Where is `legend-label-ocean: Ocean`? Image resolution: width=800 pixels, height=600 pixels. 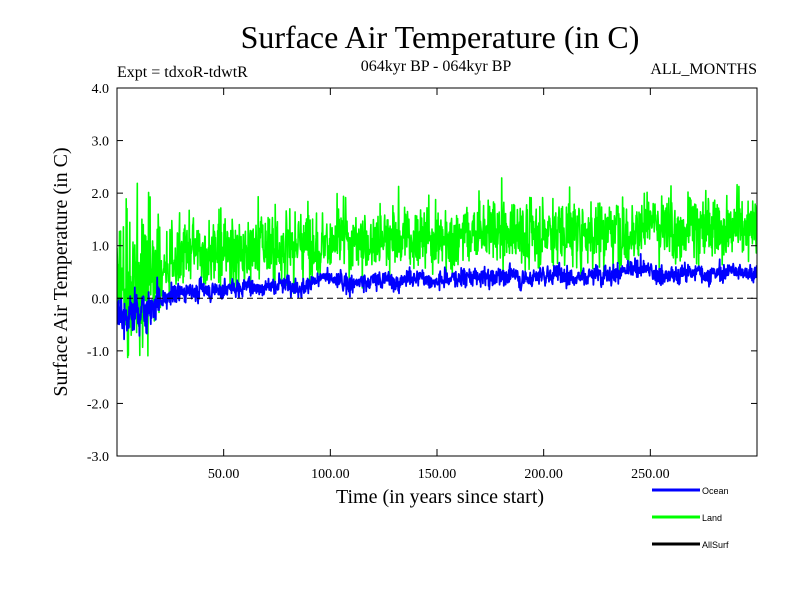
legend-label-ocean: Ocean is located at coordinates (715, 491).